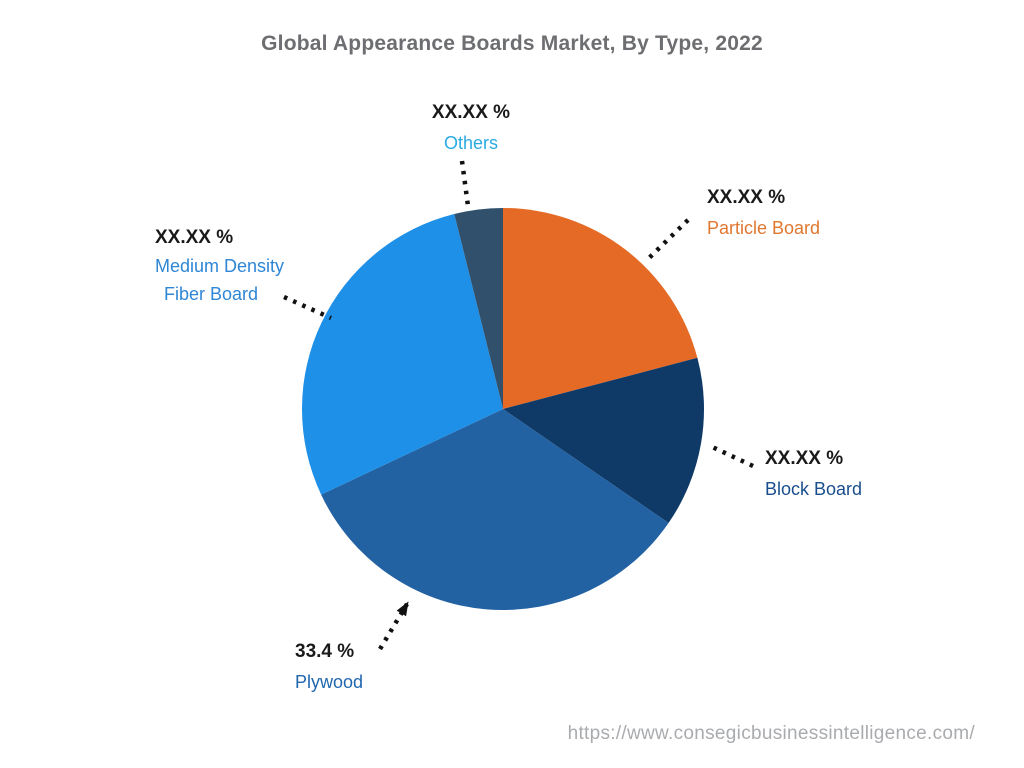 The height and width of the screenshot is (768, 1024). I want to click on particle-board-percent-label: XX.XX %, so click(746, 197).